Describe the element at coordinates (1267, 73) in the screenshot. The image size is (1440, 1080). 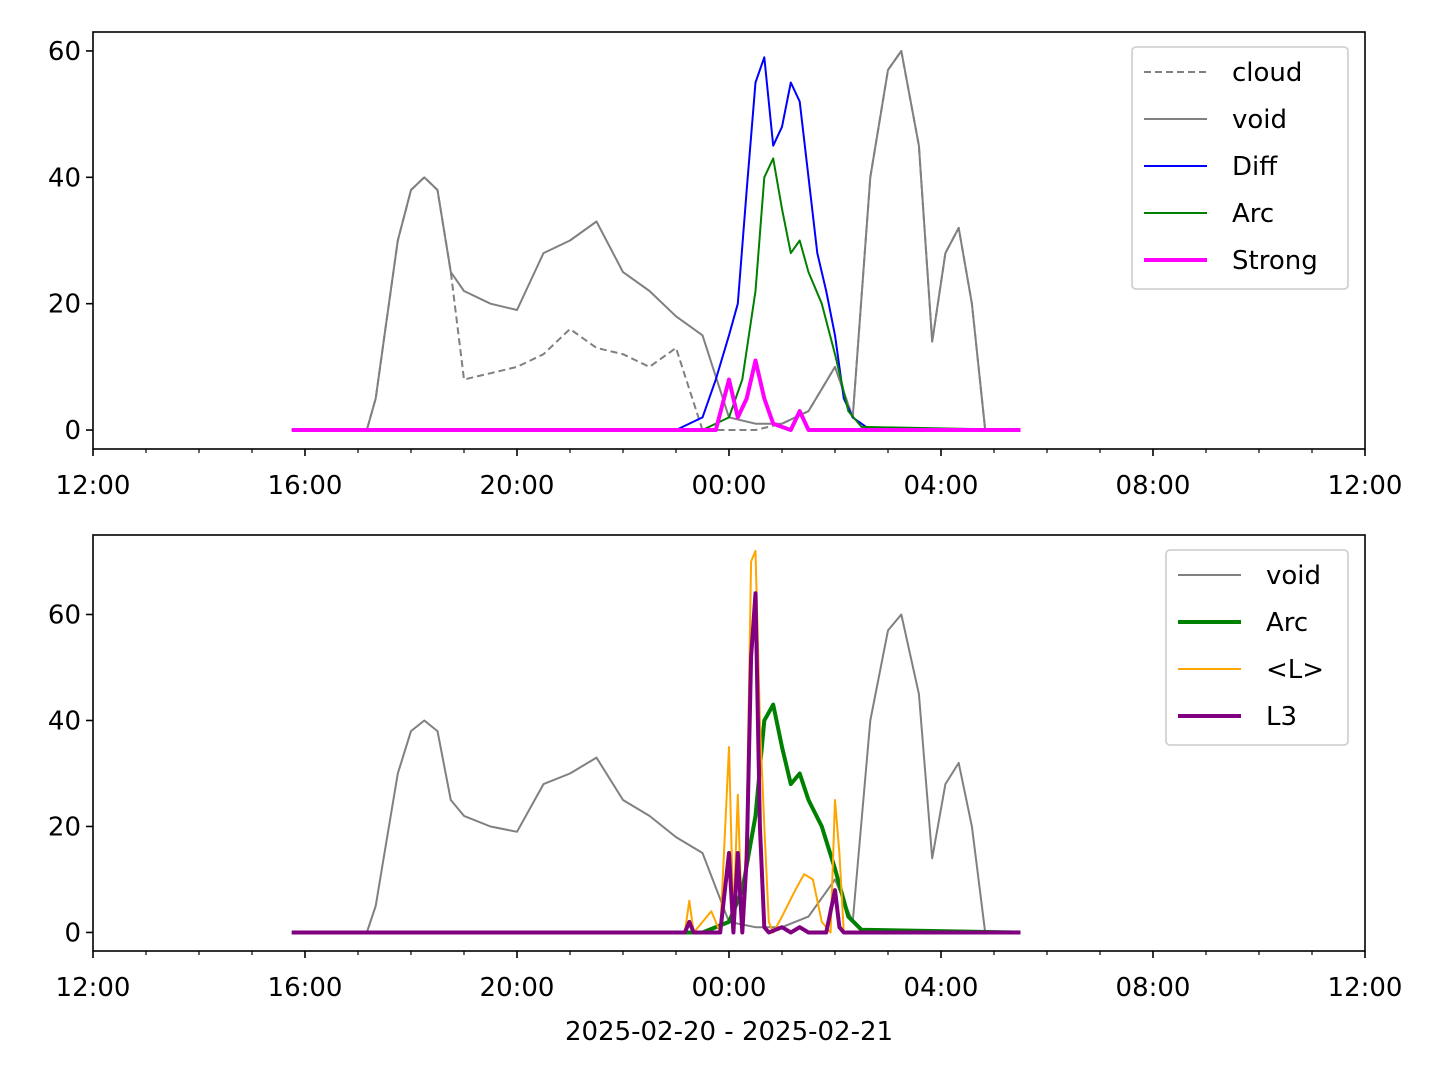
I see `top-chart-legend-label: cloud` at that location.